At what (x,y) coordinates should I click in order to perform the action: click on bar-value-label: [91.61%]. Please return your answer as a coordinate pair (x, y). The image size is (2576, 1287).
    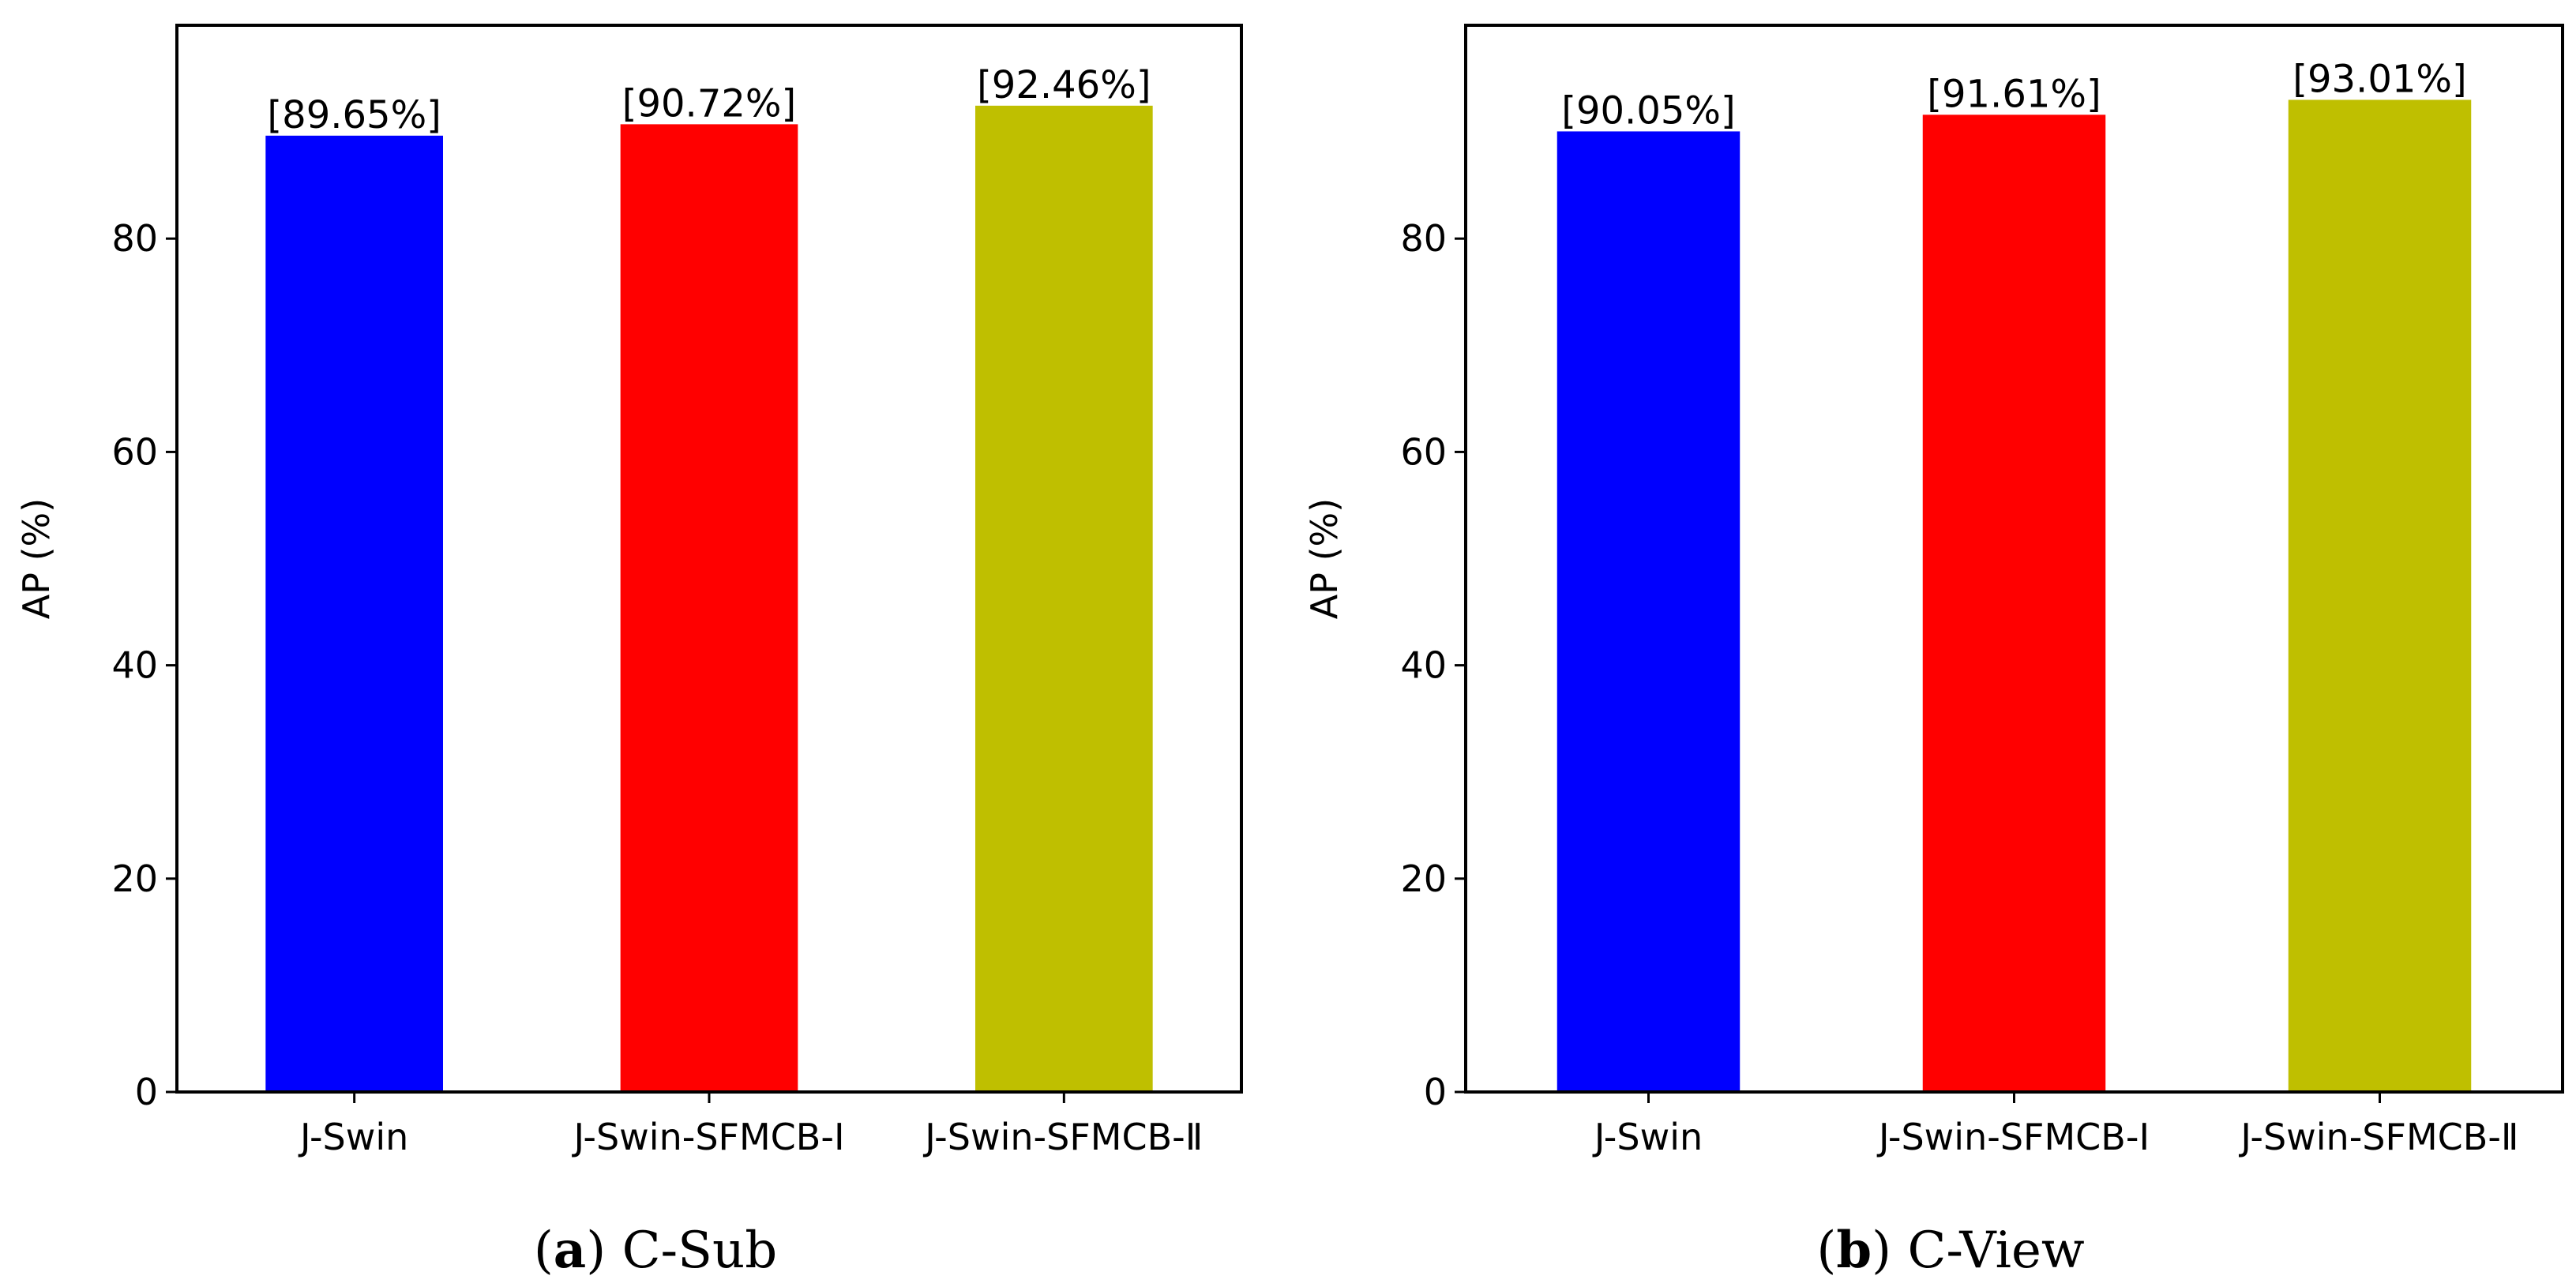
    Looking at the image, I should click on (2014, 94).